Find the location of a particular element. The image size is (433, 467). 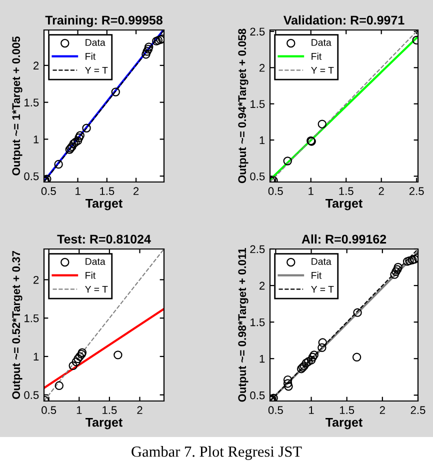

text: Gambar 7. Plot Regresi JST is located at coordinates (217, 453).